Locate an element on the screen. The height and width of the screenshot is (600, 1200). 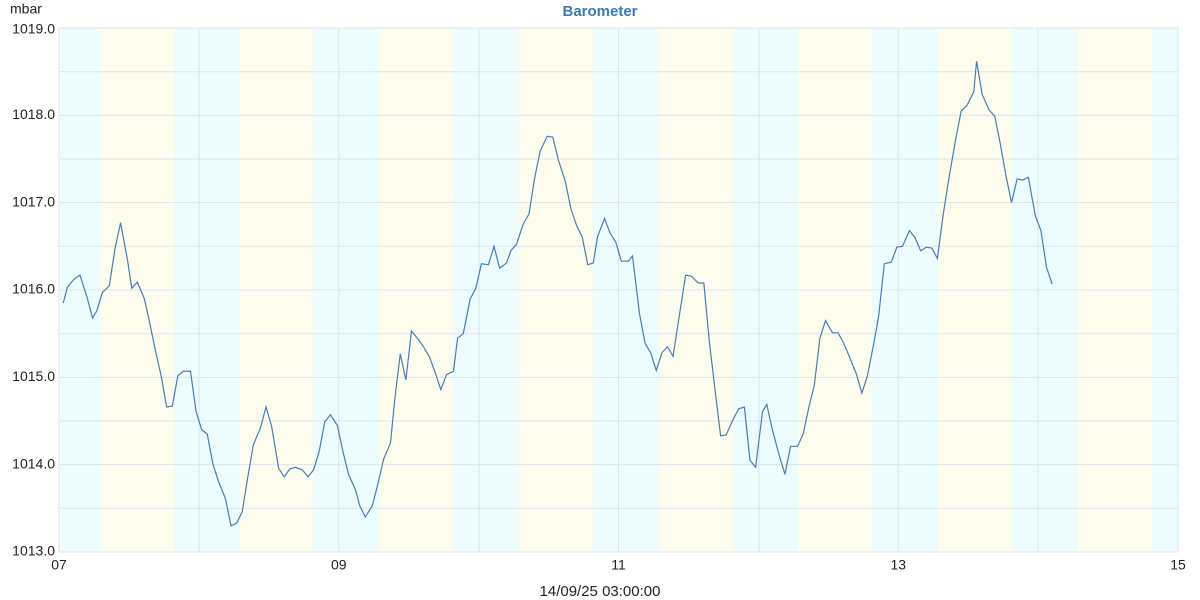
y-tick-label: 1015.0 is located at coordinates (33, 376).